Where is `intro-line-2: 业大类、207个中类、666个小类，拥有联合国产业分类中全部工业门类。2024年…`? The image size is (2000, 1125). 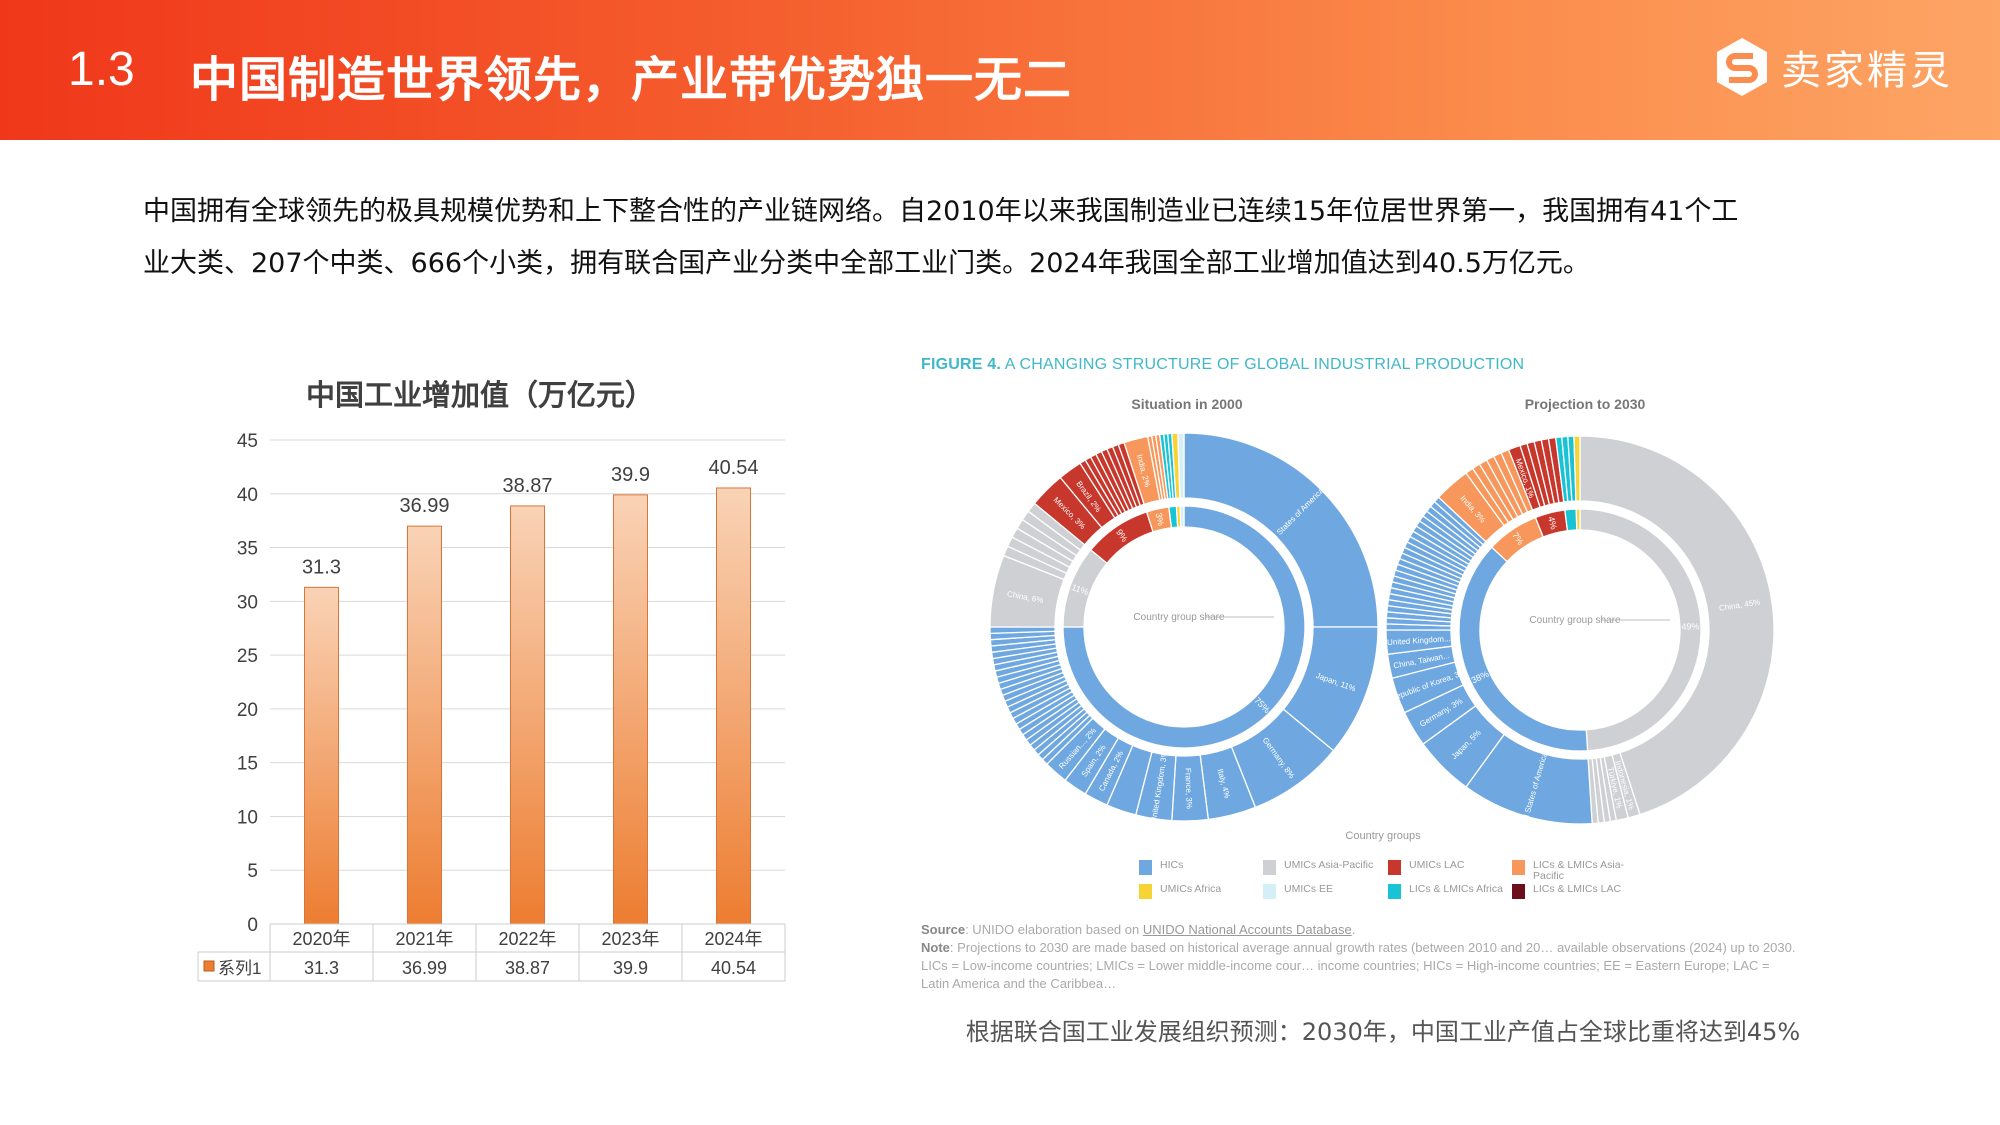
intro-line-2: 业大类、207个中类、666个小类，拥有联合国产业分类中全部工业门类。2024年… is located at coordinates (866, 263).